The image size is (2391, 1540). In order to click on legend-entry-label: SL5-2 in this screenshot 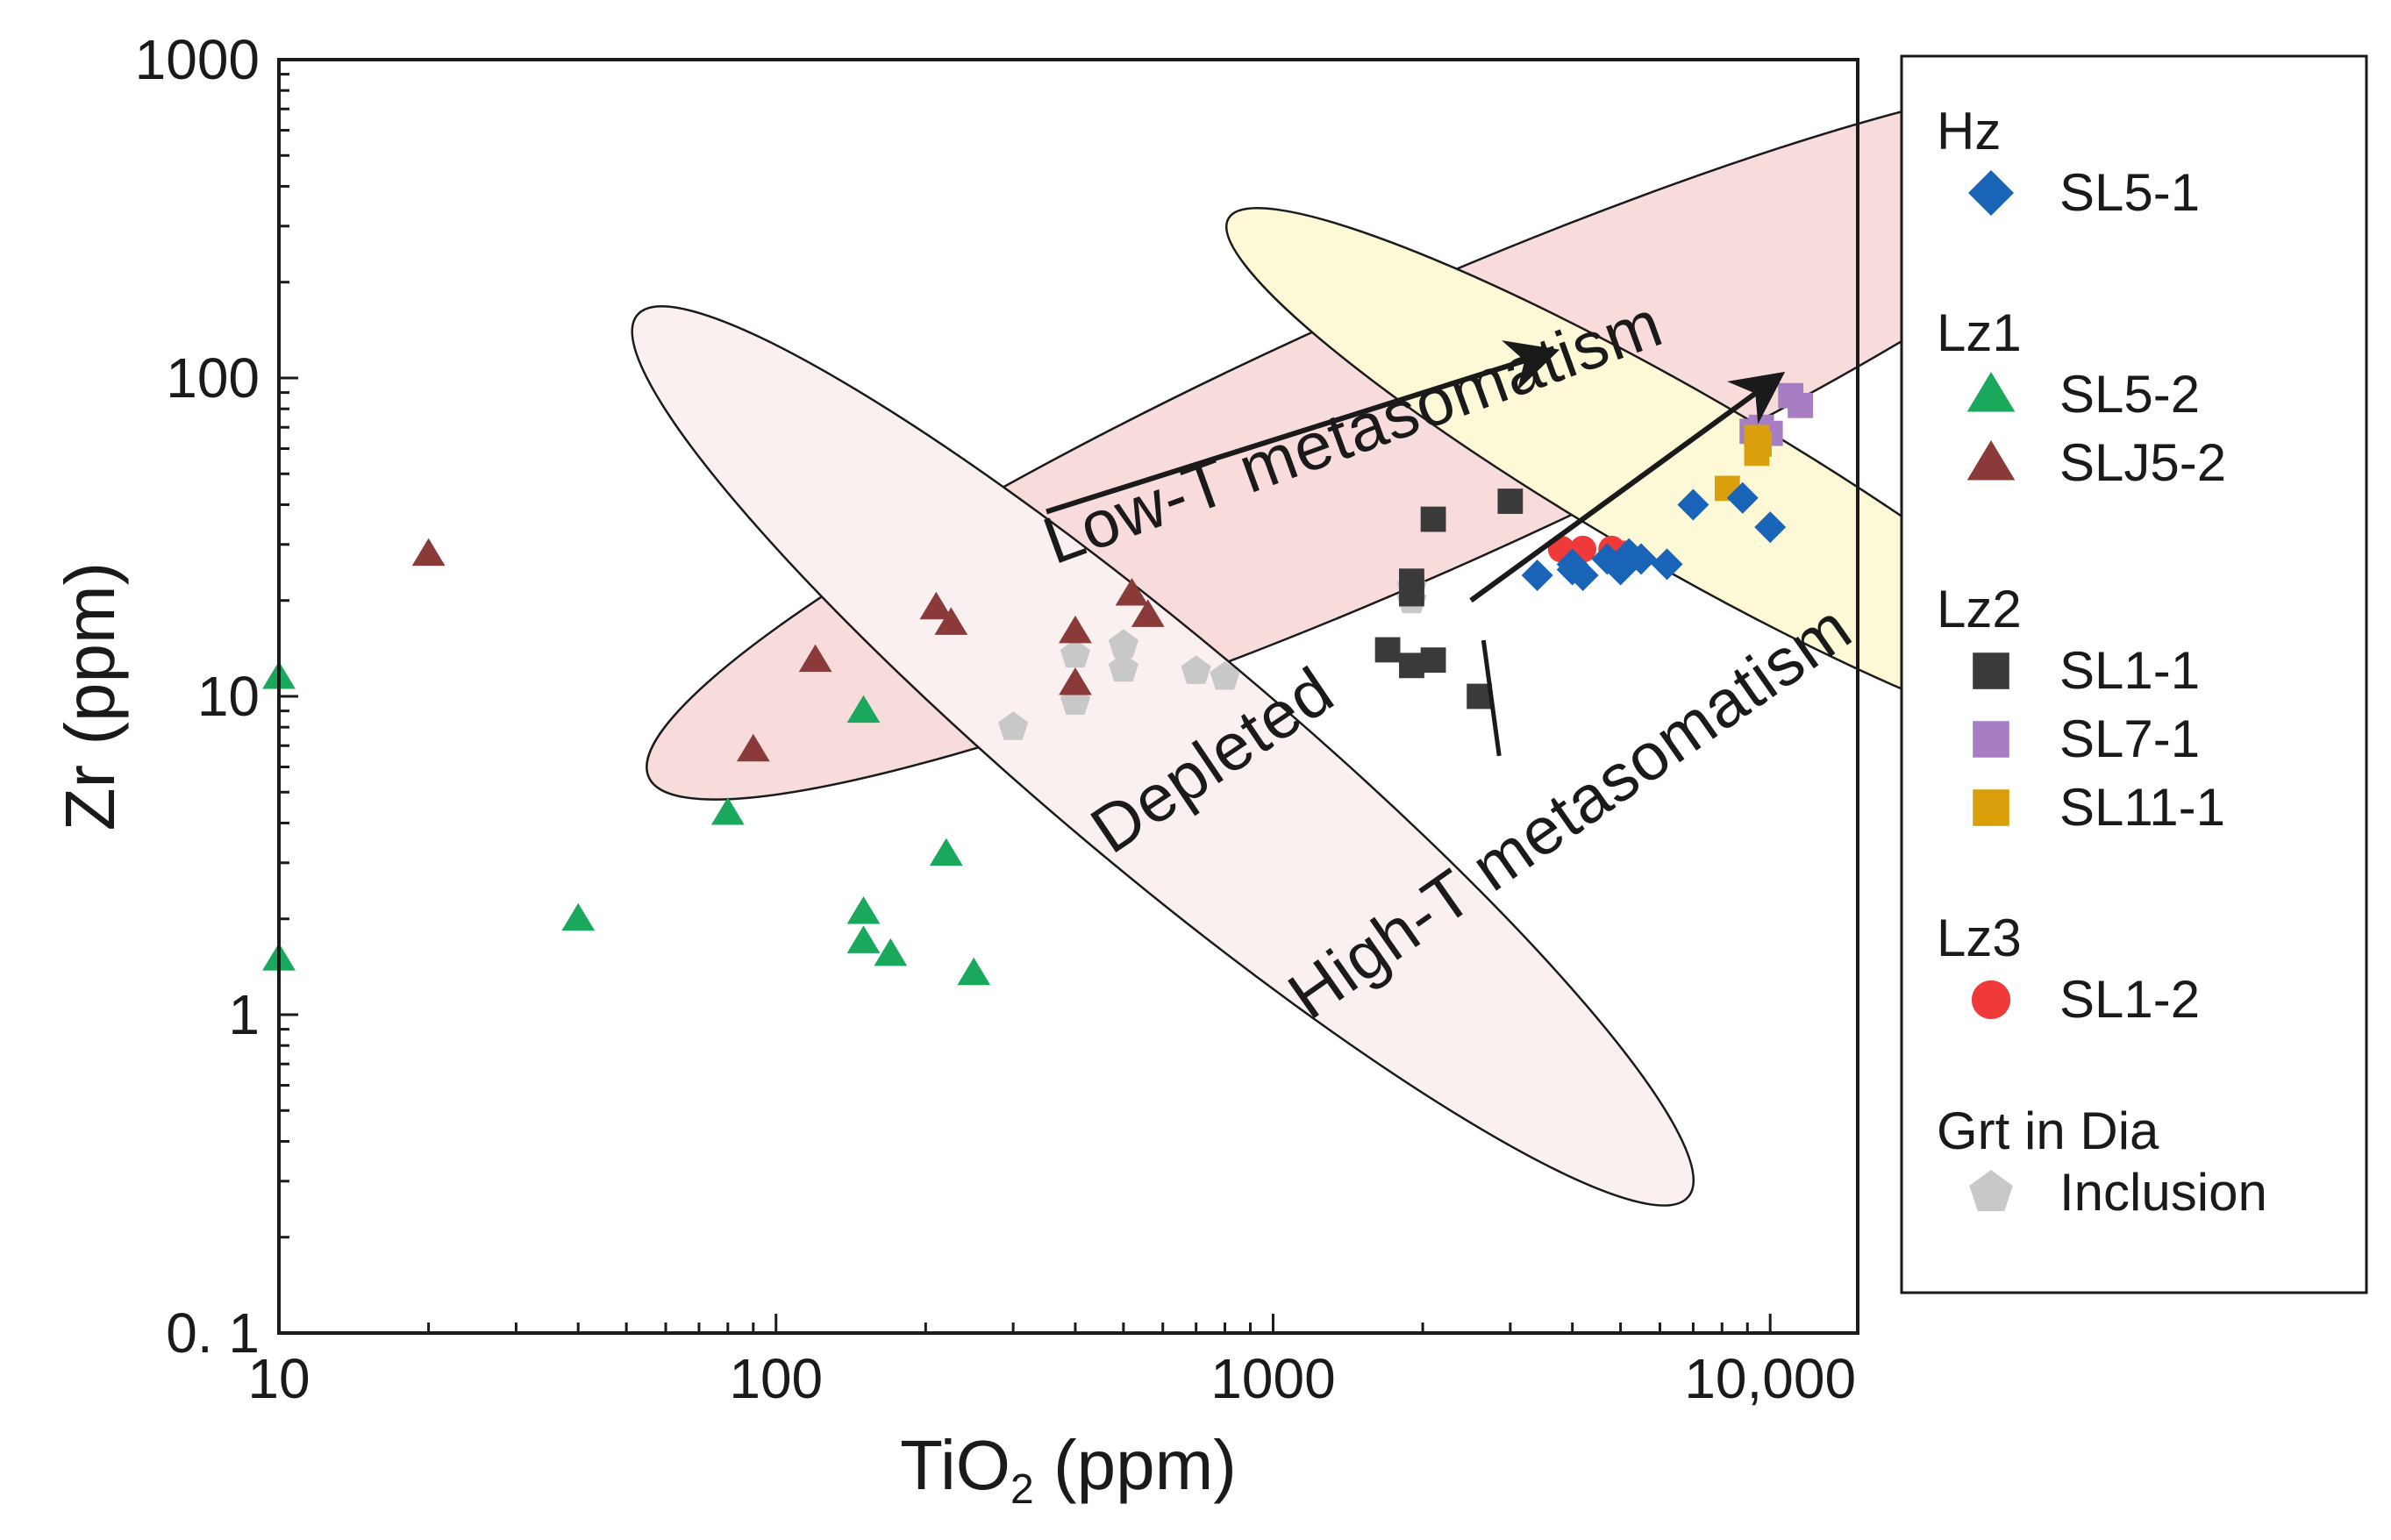, I will do `click(2129, 394)`.